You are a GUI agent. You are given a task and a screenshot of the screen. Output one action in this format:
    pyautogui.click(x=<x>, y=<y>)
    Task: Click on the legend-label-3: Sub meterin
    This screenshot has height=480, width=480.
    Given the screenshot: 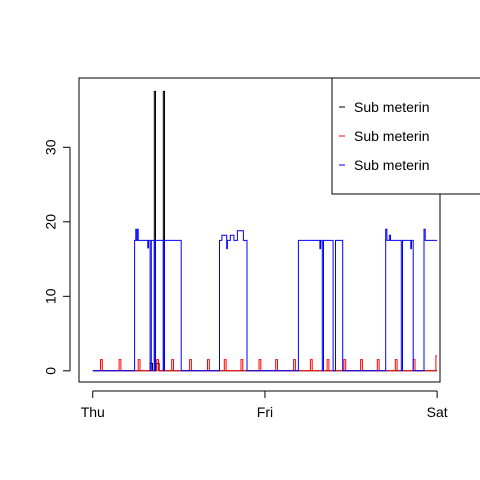 What is the action you would take?
    pyautogui.click(x=391, y=165)
    